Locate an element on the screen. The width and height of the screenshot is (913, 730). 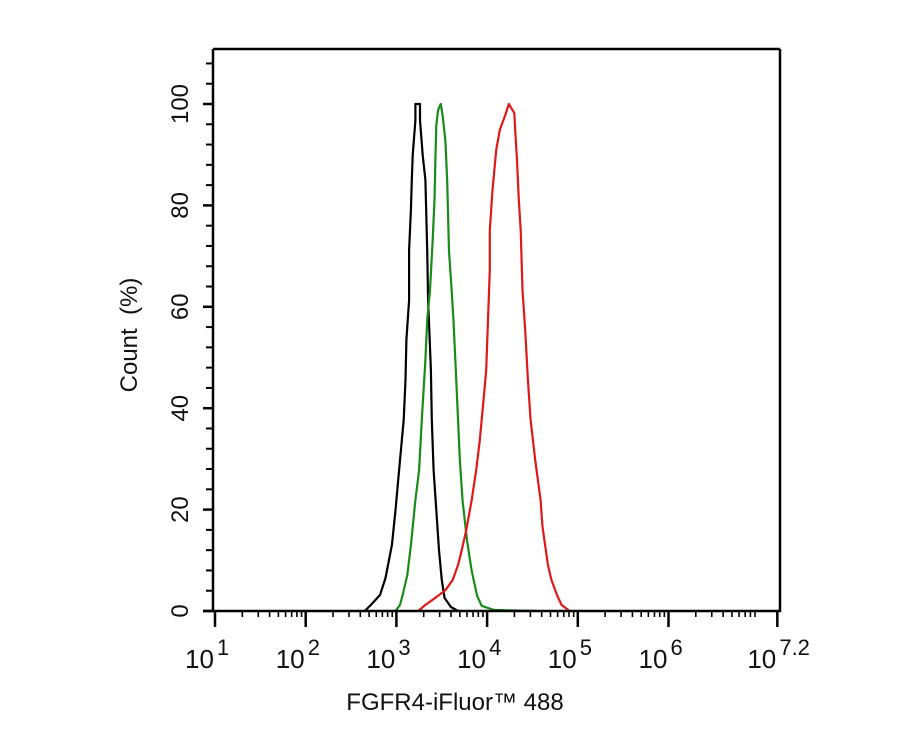
svg-text: 5 is located at coordinates (586, 647).